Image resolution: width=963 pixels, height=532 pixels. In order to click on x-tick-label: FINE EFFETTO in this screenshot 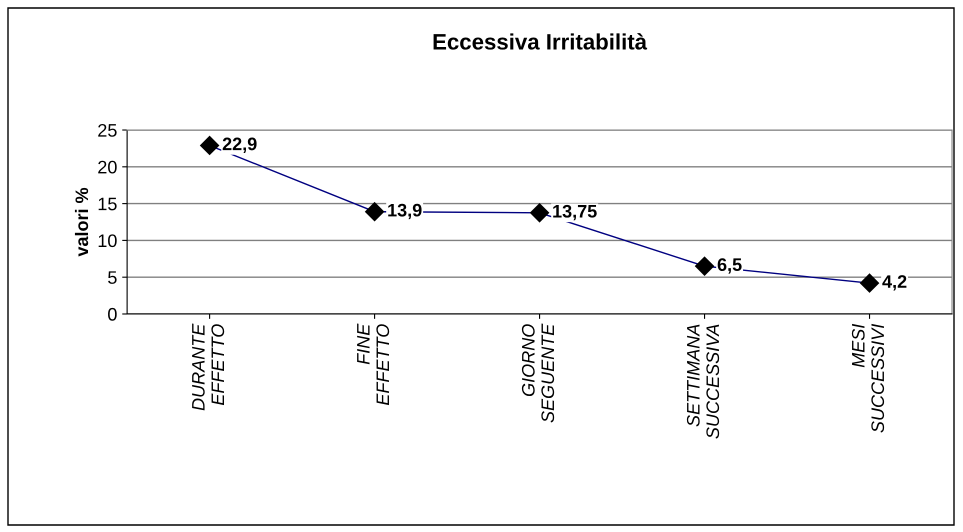, I will do `click(373, 365)`.